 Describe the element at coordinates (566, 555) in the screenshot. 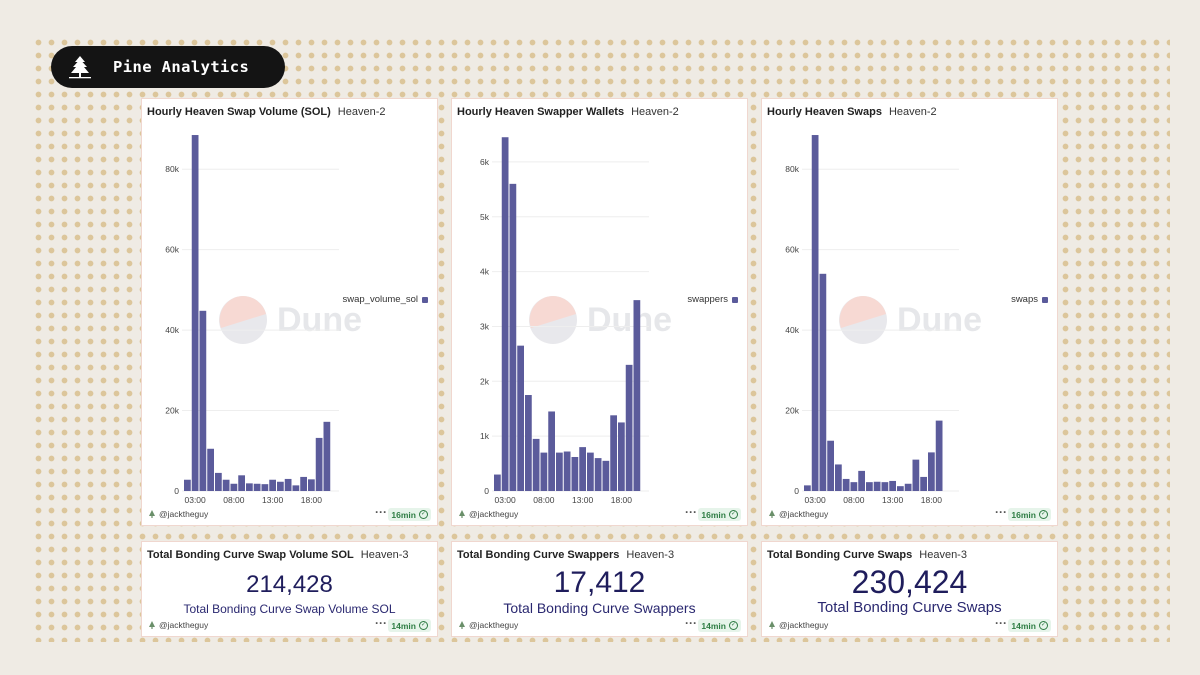

I see `panel-title: Total Bonding Curve Swappers Heaven-3` at that location.